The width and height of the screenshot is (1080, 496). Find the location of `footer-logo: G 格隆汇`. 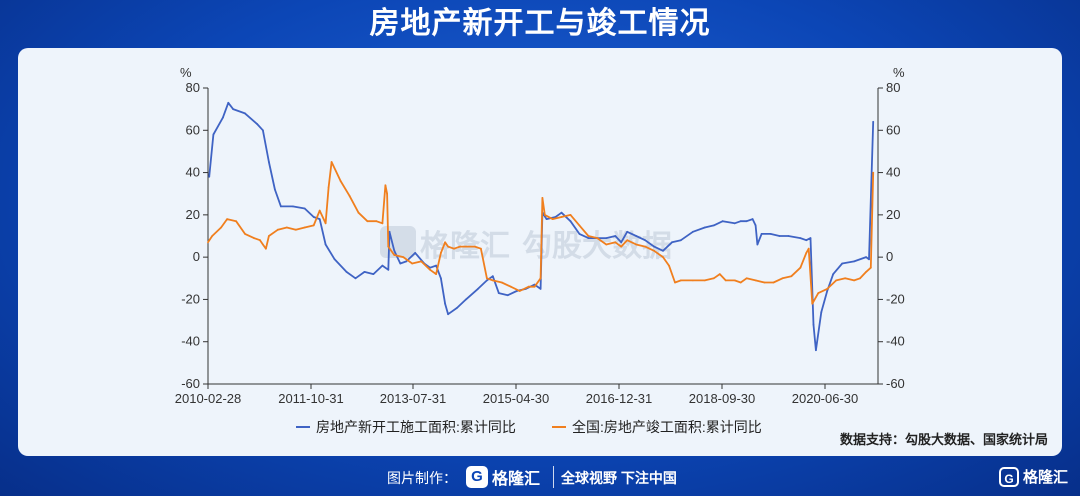

footer-logo: G 格隆汇 is located at coordinates (507, 477).